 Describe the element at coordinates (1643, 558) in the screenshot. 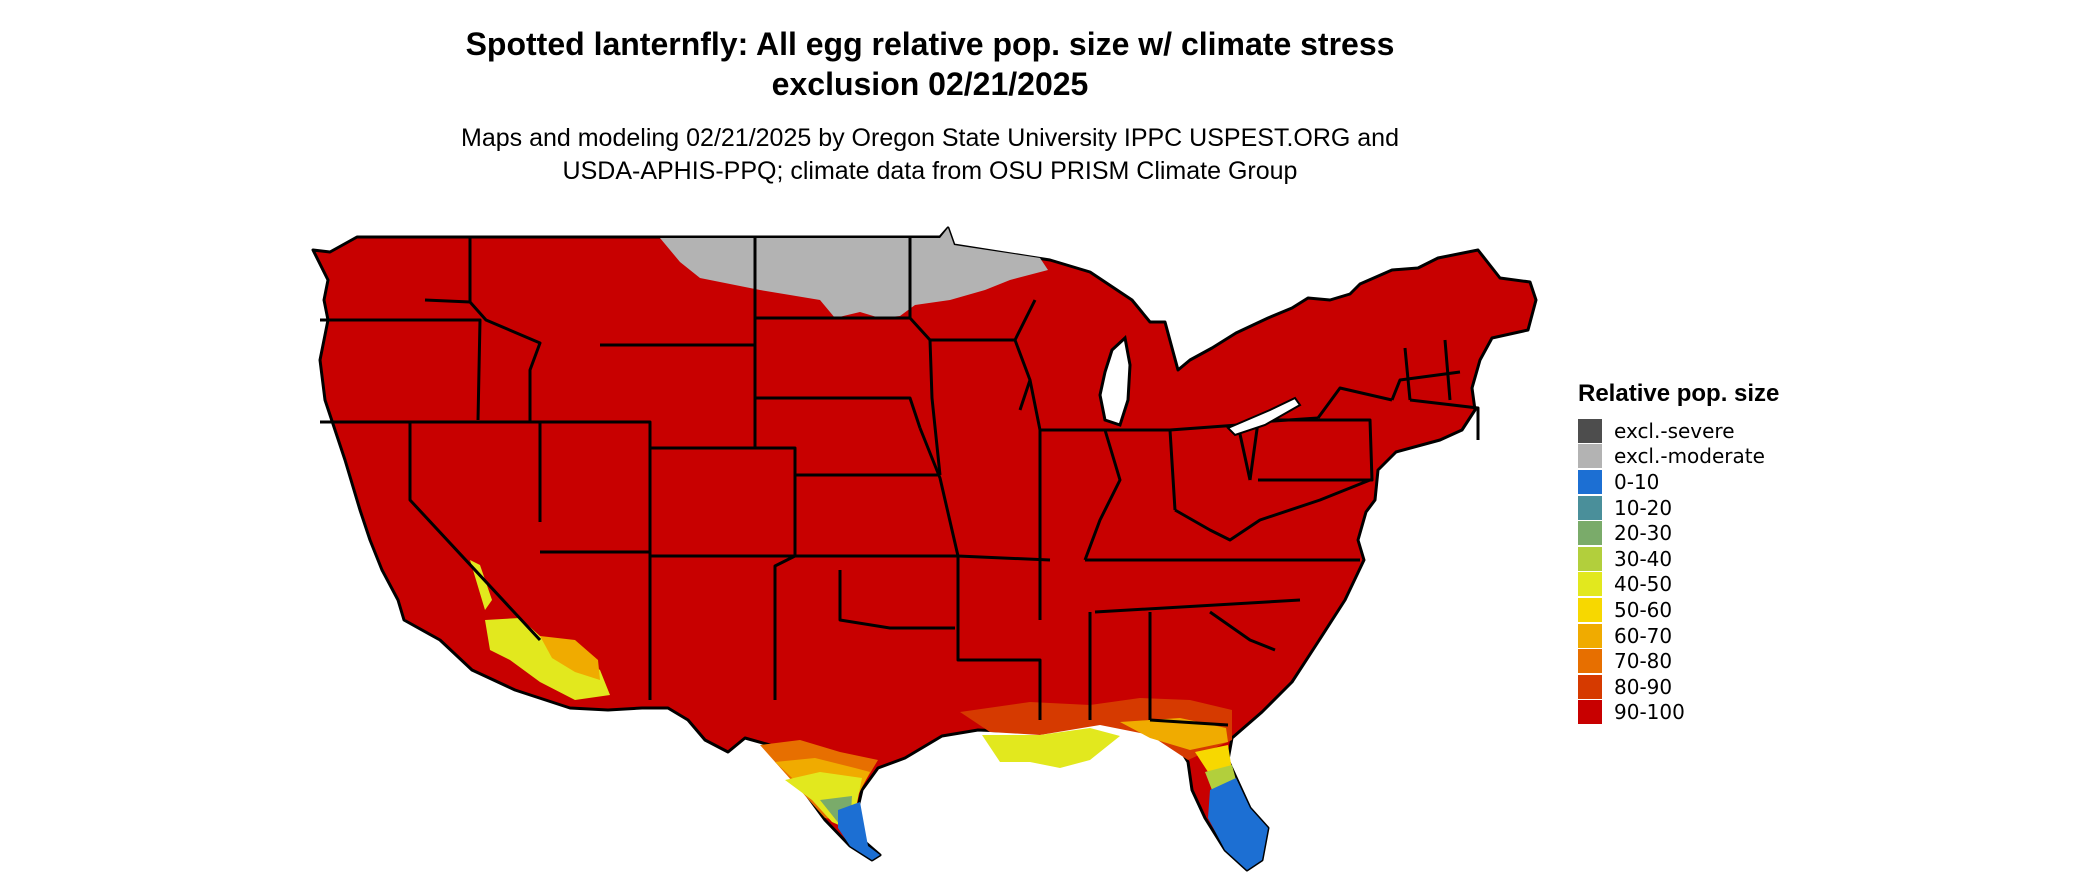

I see `legend-label: 30-40` at that location.